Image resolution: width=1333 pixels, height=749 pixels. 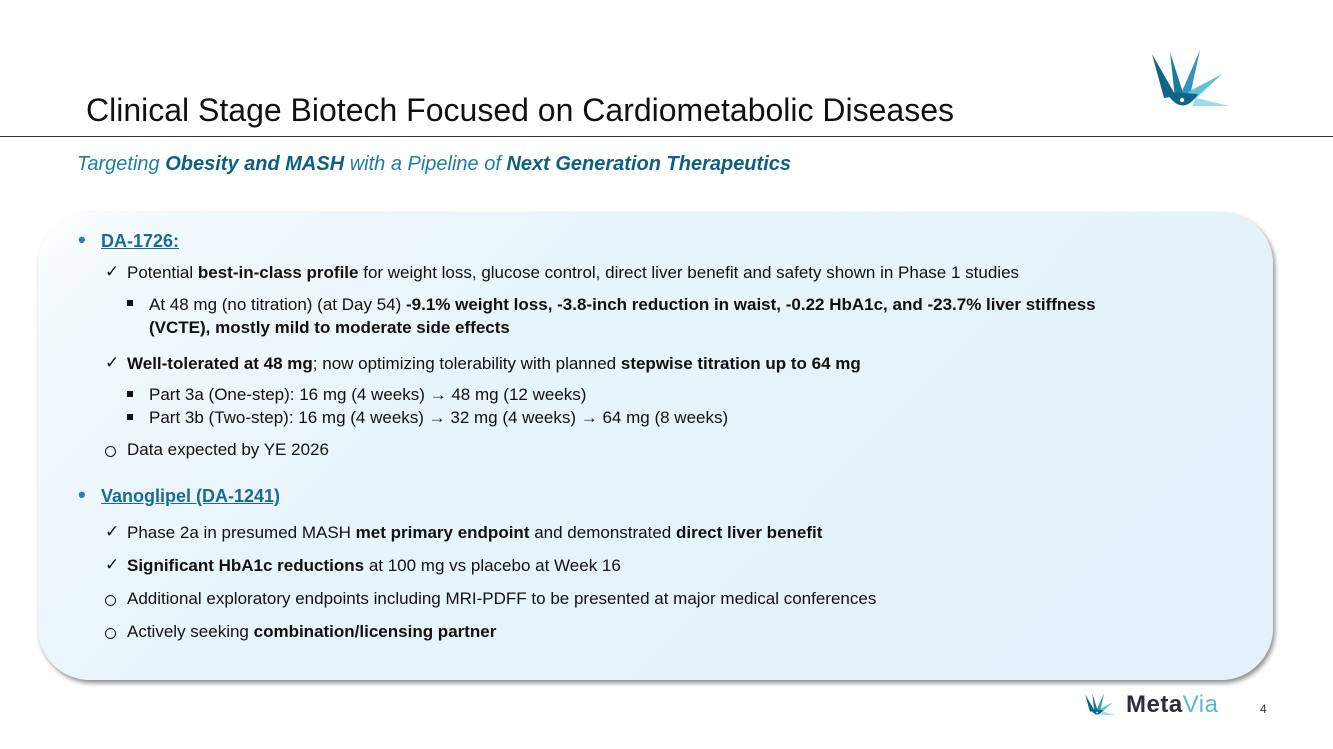 What do you see at coordinates (666, 136) in the screenshot?
I see `title-divider` at bounding box center [666, 136].